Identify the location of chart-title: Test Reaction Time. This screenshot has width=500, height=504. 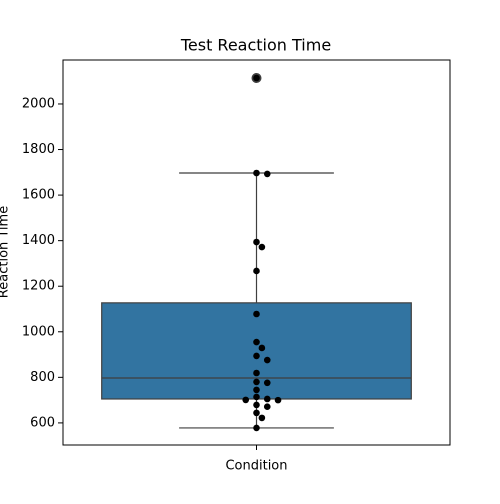
(255, 45).